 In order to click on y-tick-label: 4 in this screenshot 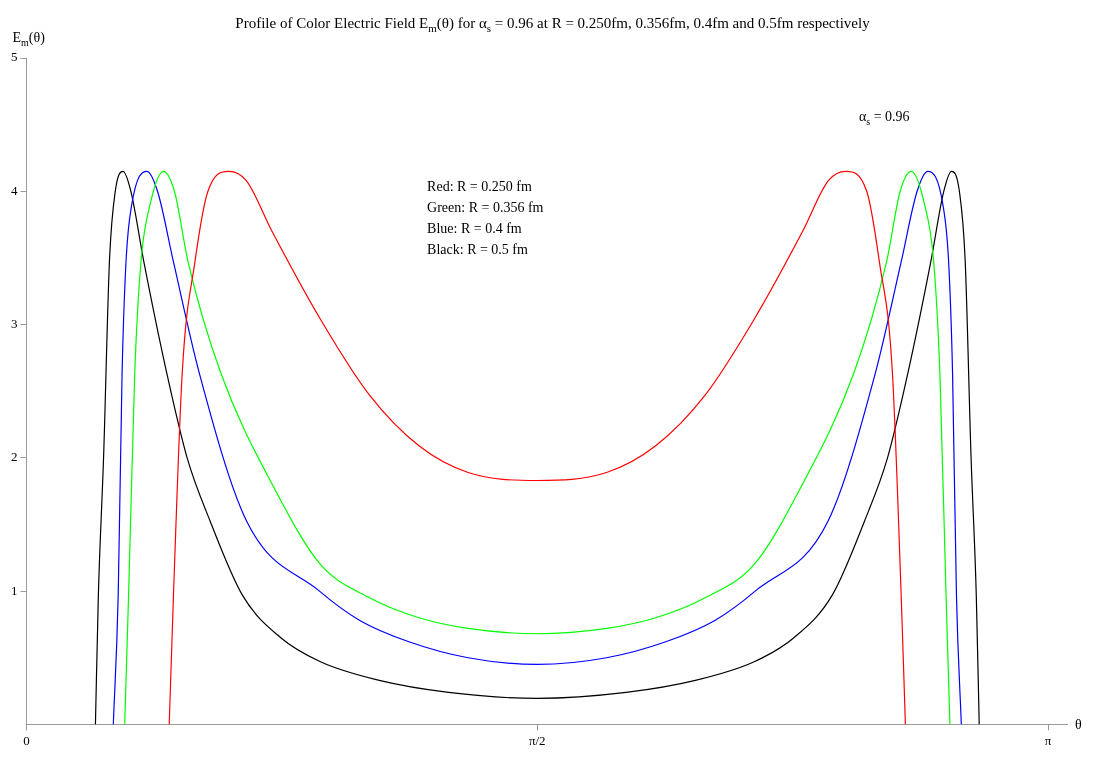, I will do `click(14, 190)`.